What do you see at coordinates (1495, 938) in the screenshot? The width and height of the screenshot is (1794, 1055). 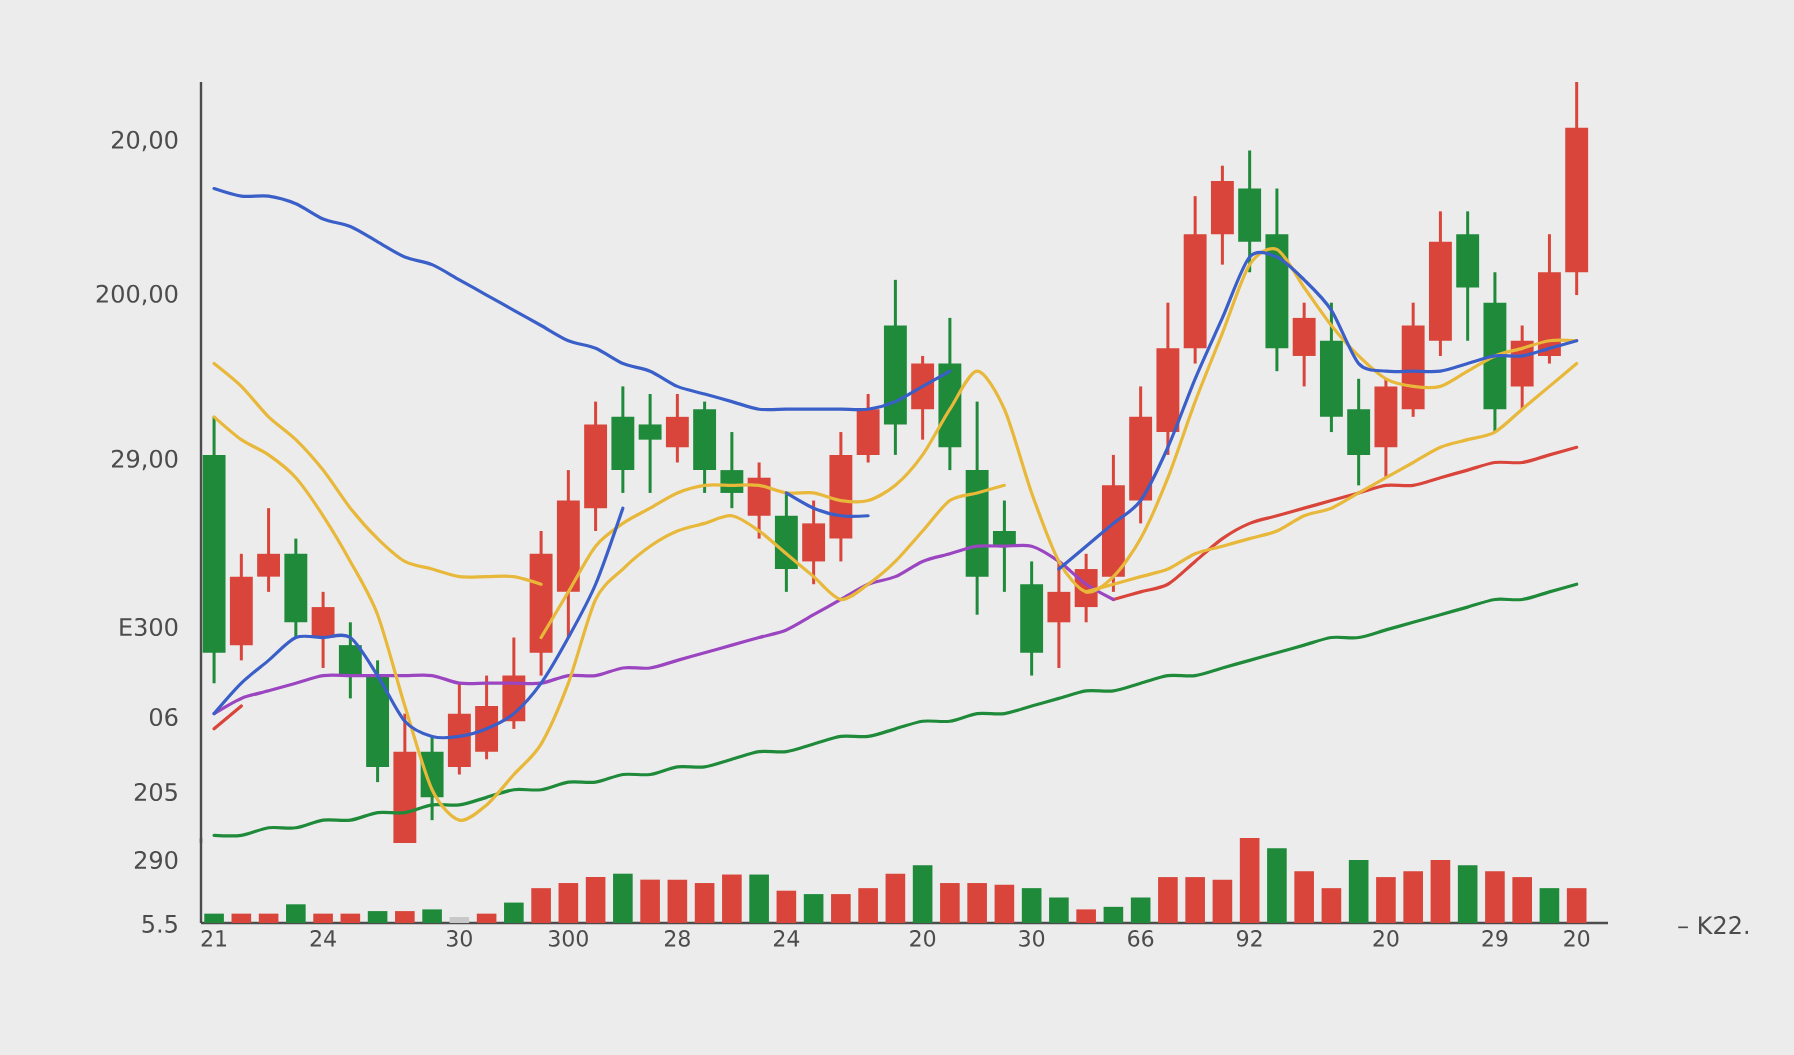 I see `x-tick-label: 29` at bounding box center [1495, 938].